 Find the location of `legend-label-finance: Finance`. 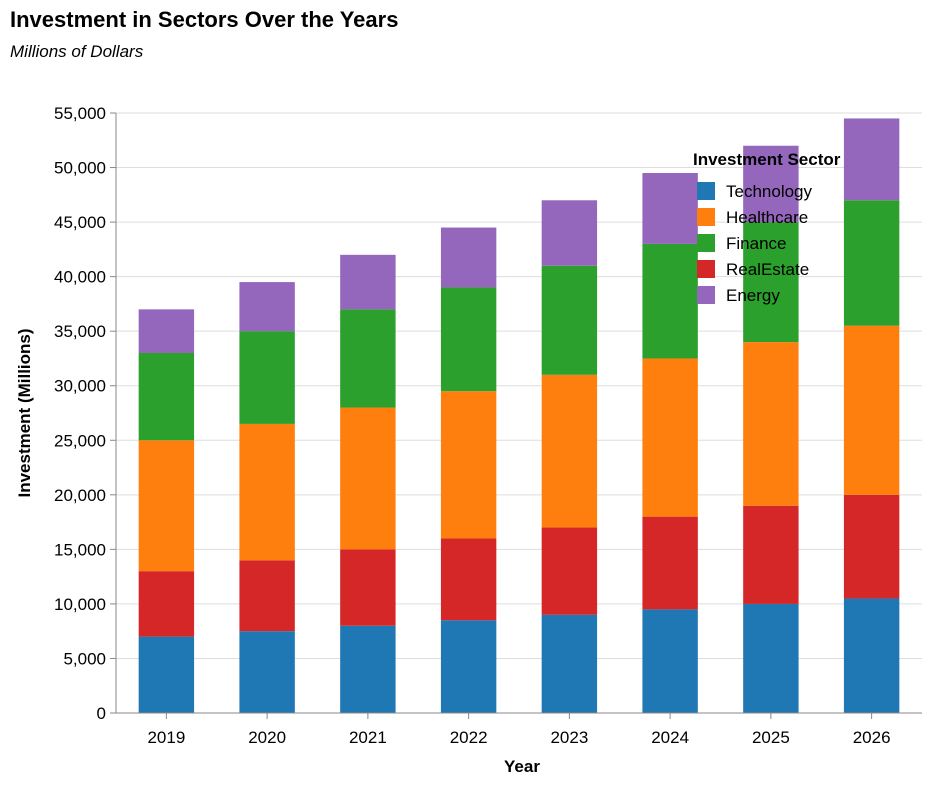

legend-label-finance: Finance is located at coordinates (756, 243).